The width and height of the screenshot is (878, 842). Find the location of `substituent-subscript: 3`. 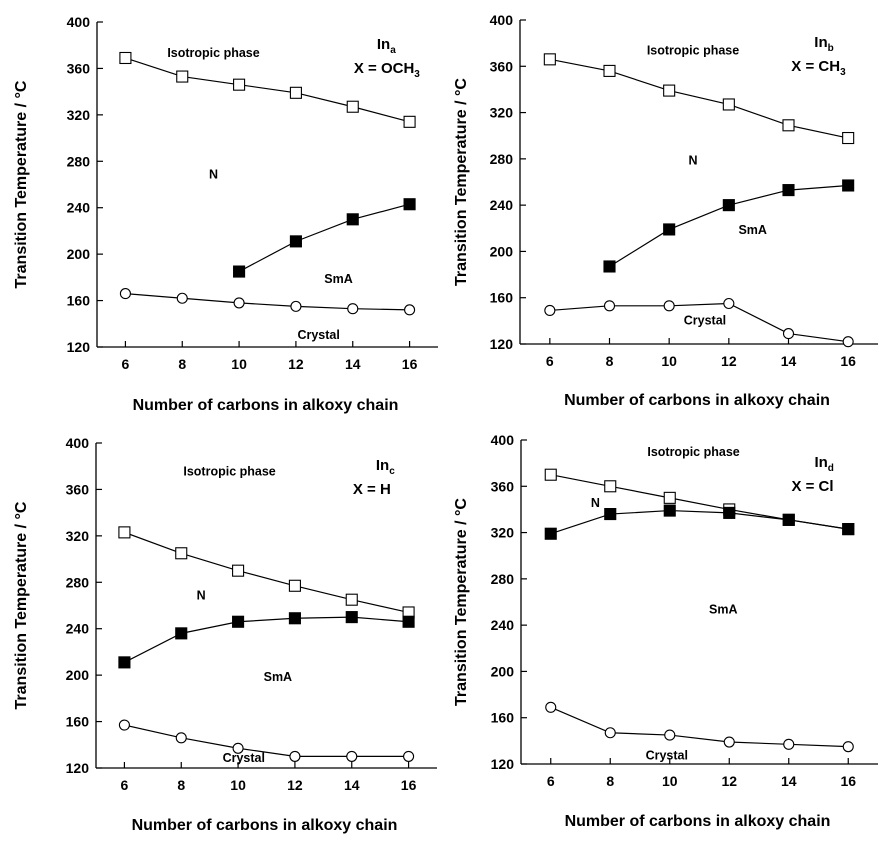

substituent-subscript: 3 is located at coordinates (417, 74).